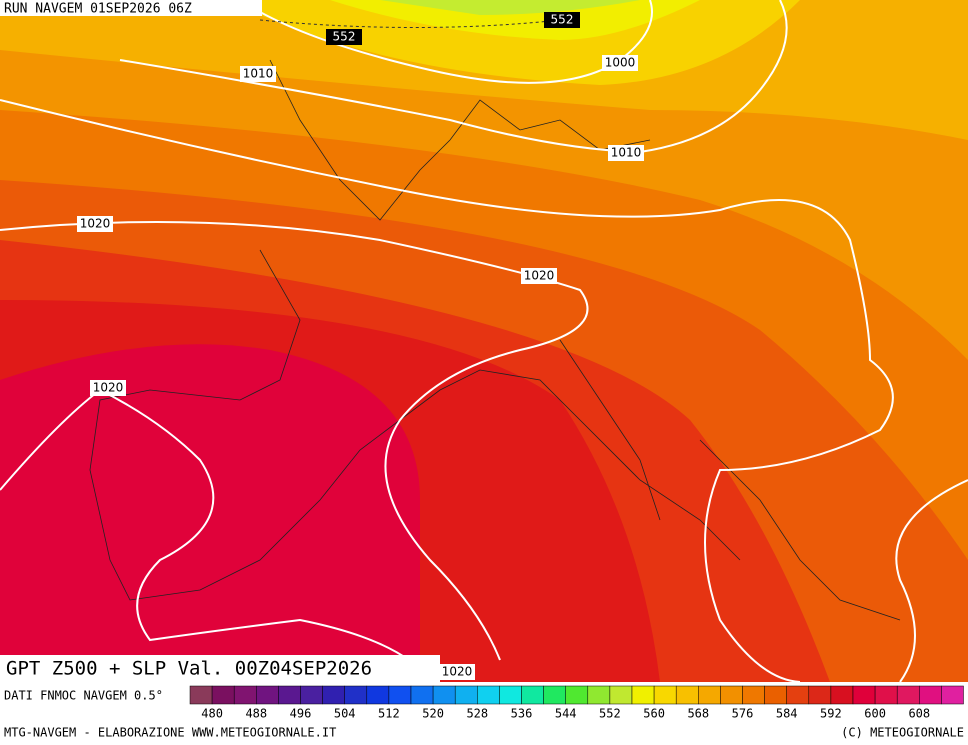 The height and width of the screenshot is (745, 968). What do you see at coordinates (698, 714) in the screenshot?
I see `colorbar-tick-label: 568` at bounding box center [698, 714].